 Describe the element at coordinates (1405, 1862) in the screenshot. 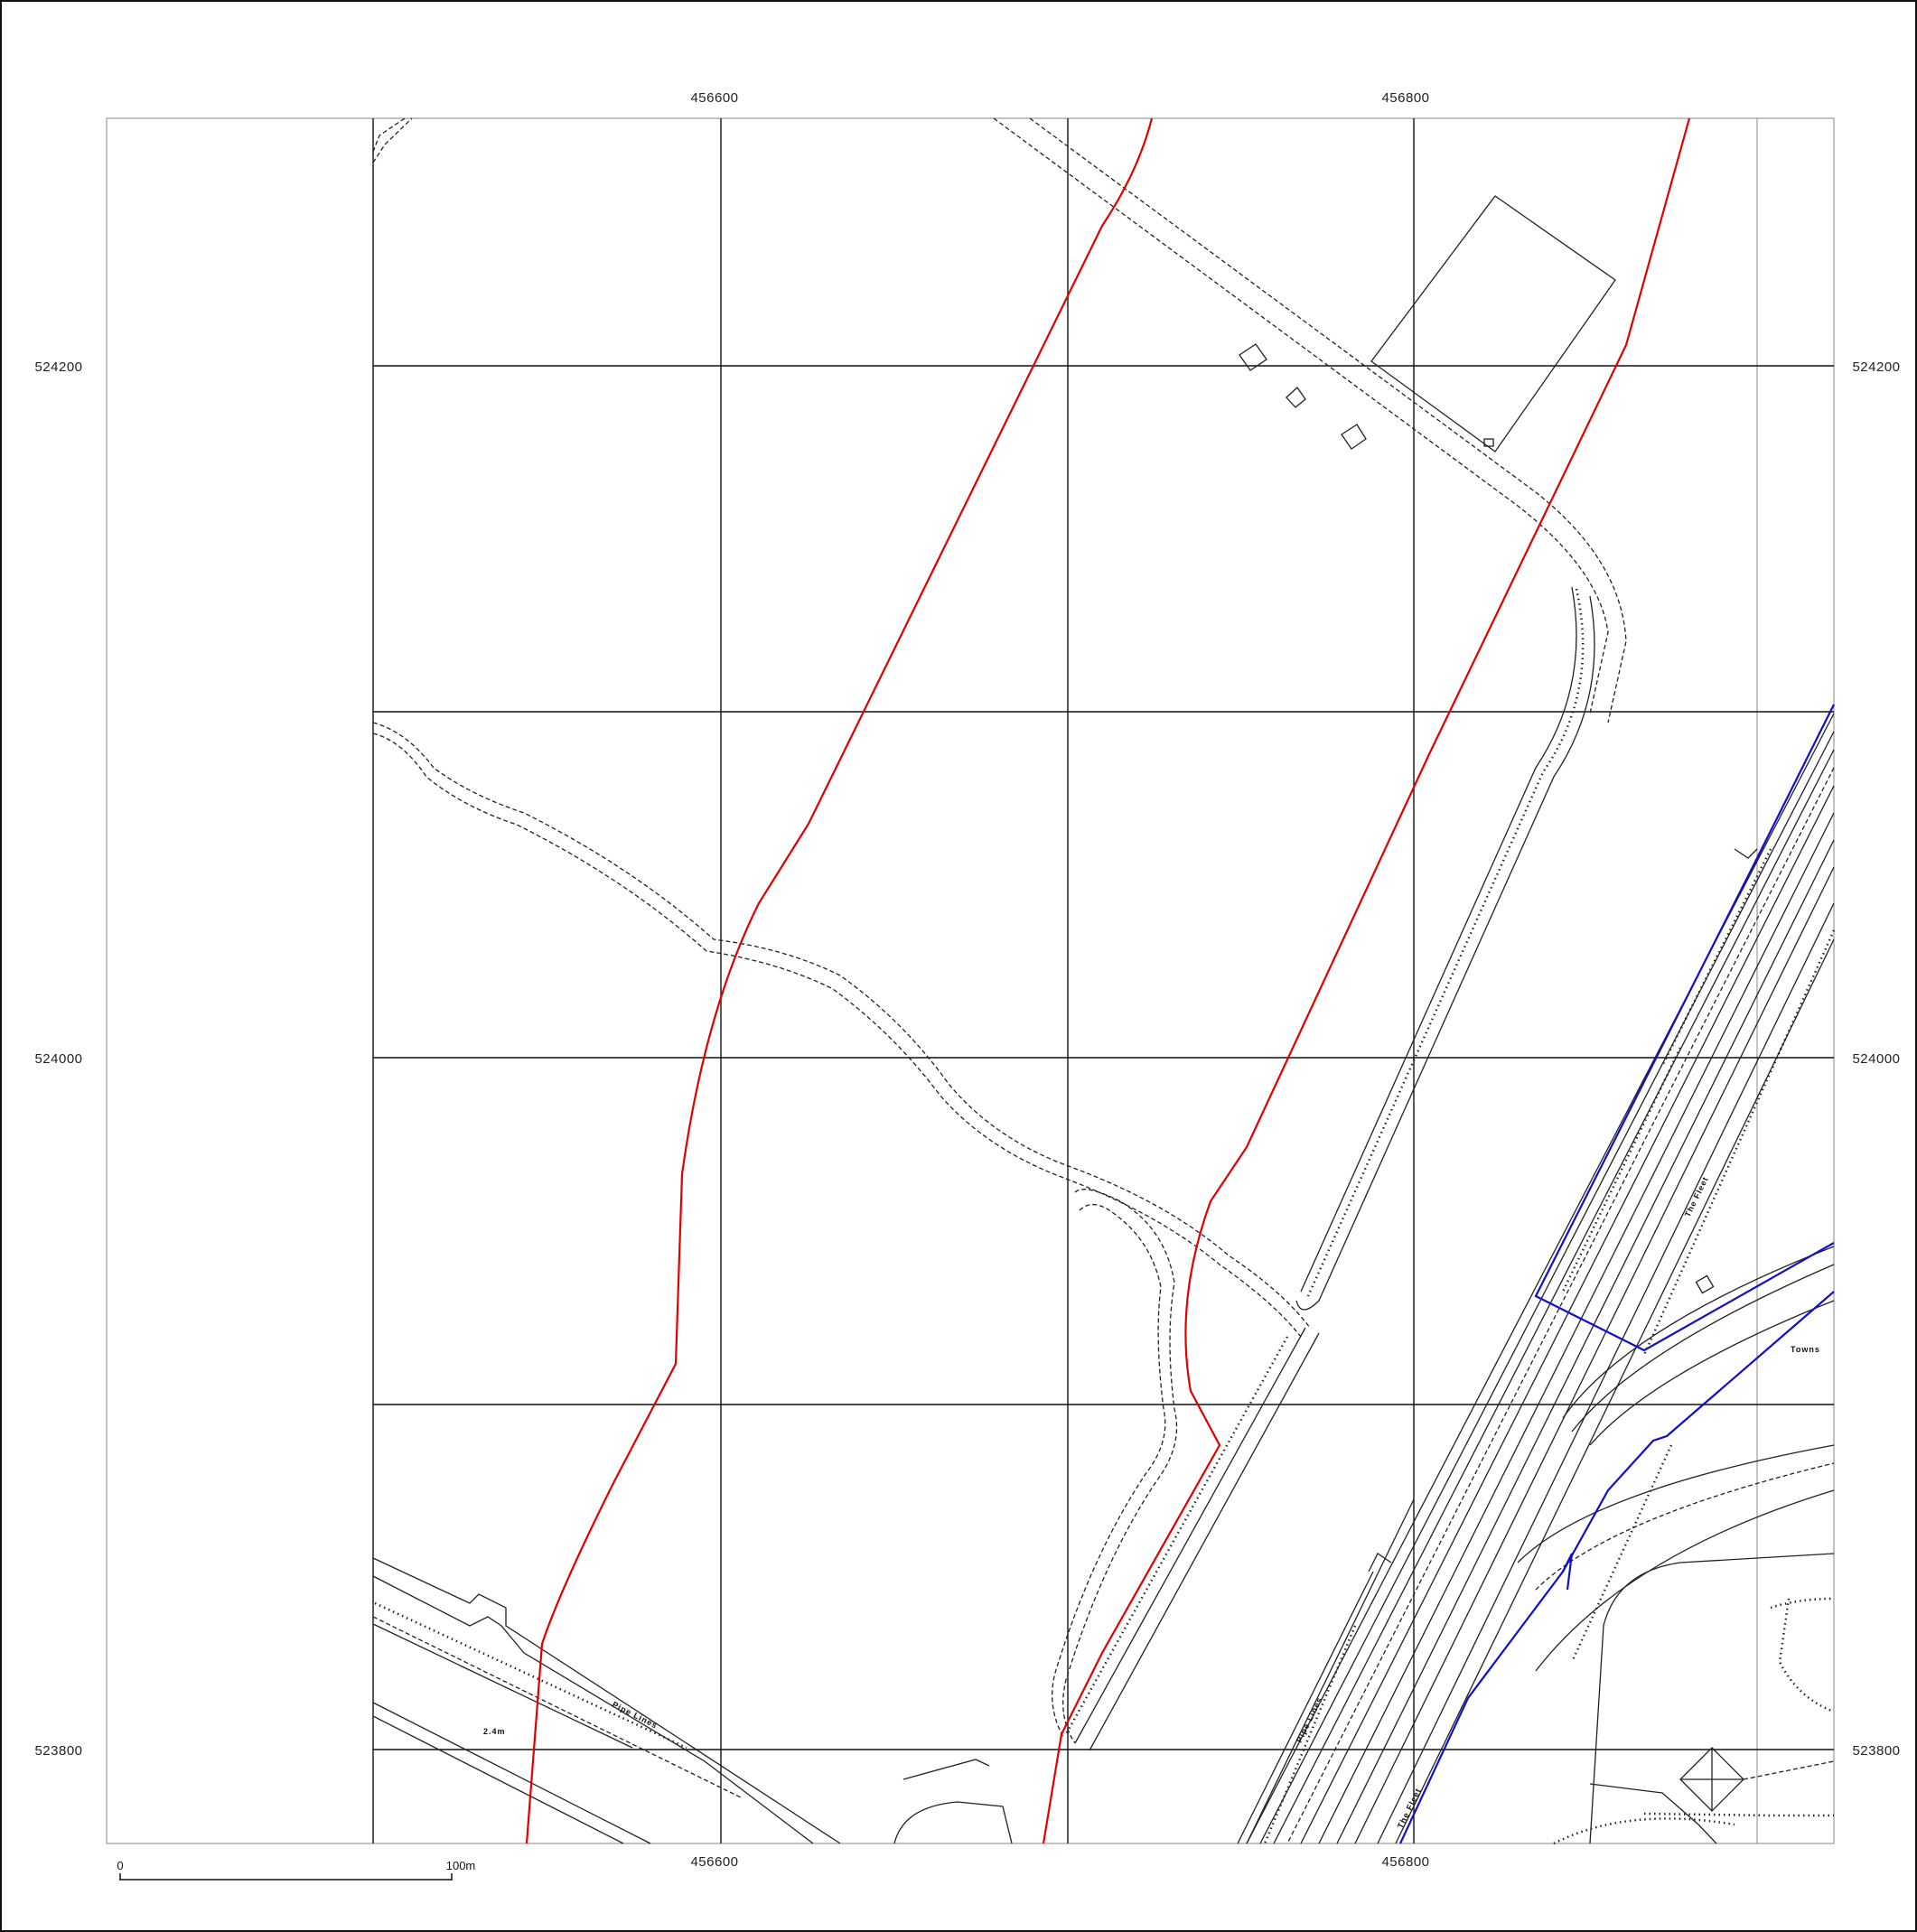

I see `easting-label-bottom: 456800` at that location.